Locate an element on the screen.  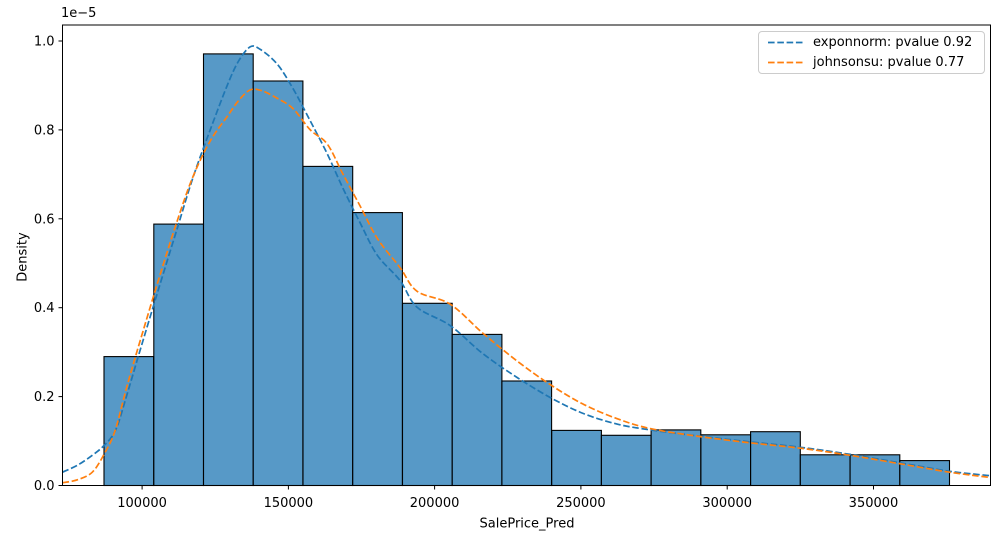
y-axis: 0.0 0.2 0.4 0.6 0.8 1.0 is located at coordinates (48, 264).